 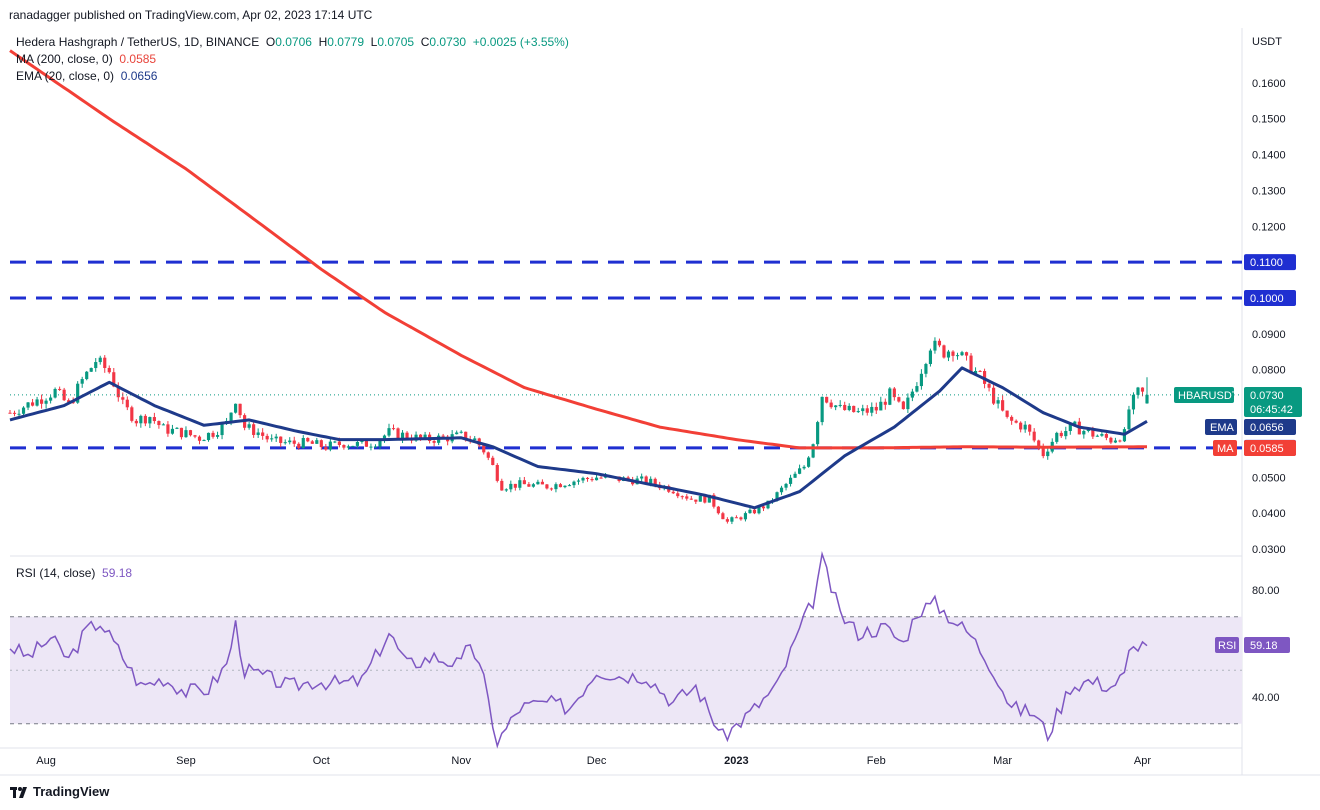 I want to click on ma-tag, so click(x=1225, y=448).